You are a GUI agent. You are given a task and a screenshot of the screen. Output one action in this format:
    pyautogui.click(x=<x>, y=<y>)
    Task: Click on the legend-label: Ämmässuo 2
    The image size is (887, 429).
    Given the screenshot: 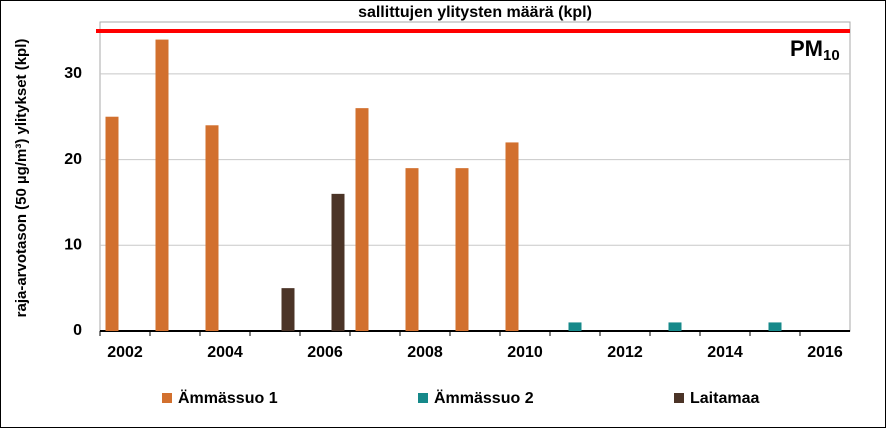 What is the action you would take?
    pyautogui.click(x=484, y=398)
    